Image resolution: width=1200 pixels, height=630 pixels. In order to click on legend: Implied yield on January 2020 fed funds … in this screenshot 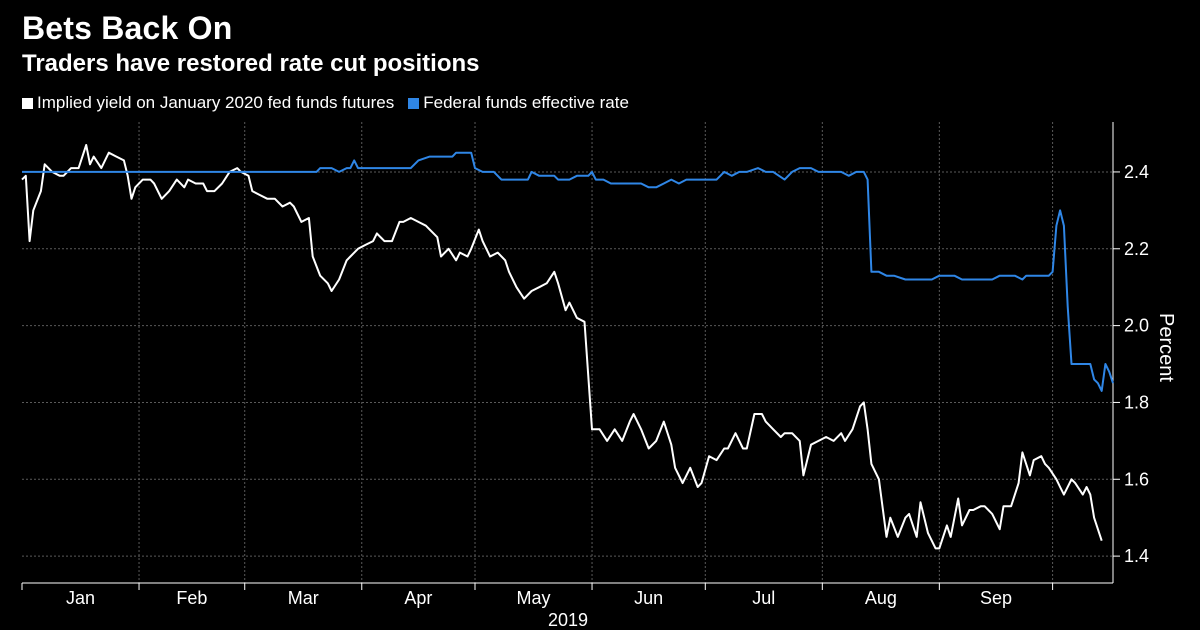, I will do `click(332, 103)`.